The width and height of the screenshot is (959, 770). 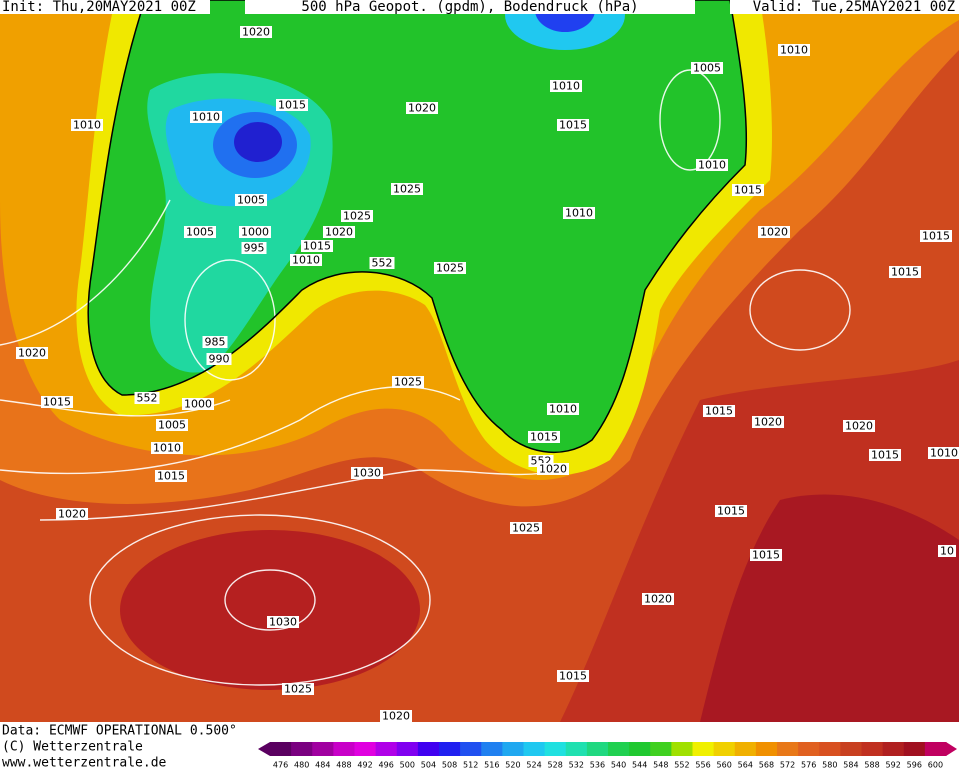 I want to click on isobar-label: 1005, so click(x=200, y=232).